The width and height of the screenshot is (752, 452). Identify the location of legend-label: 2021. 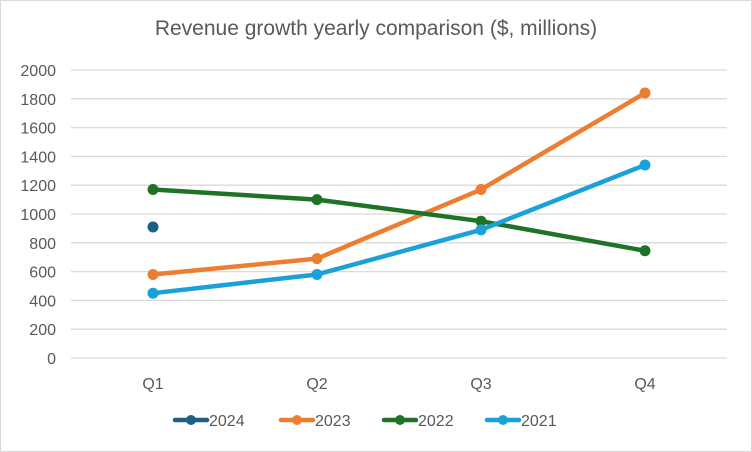
(539, 421).